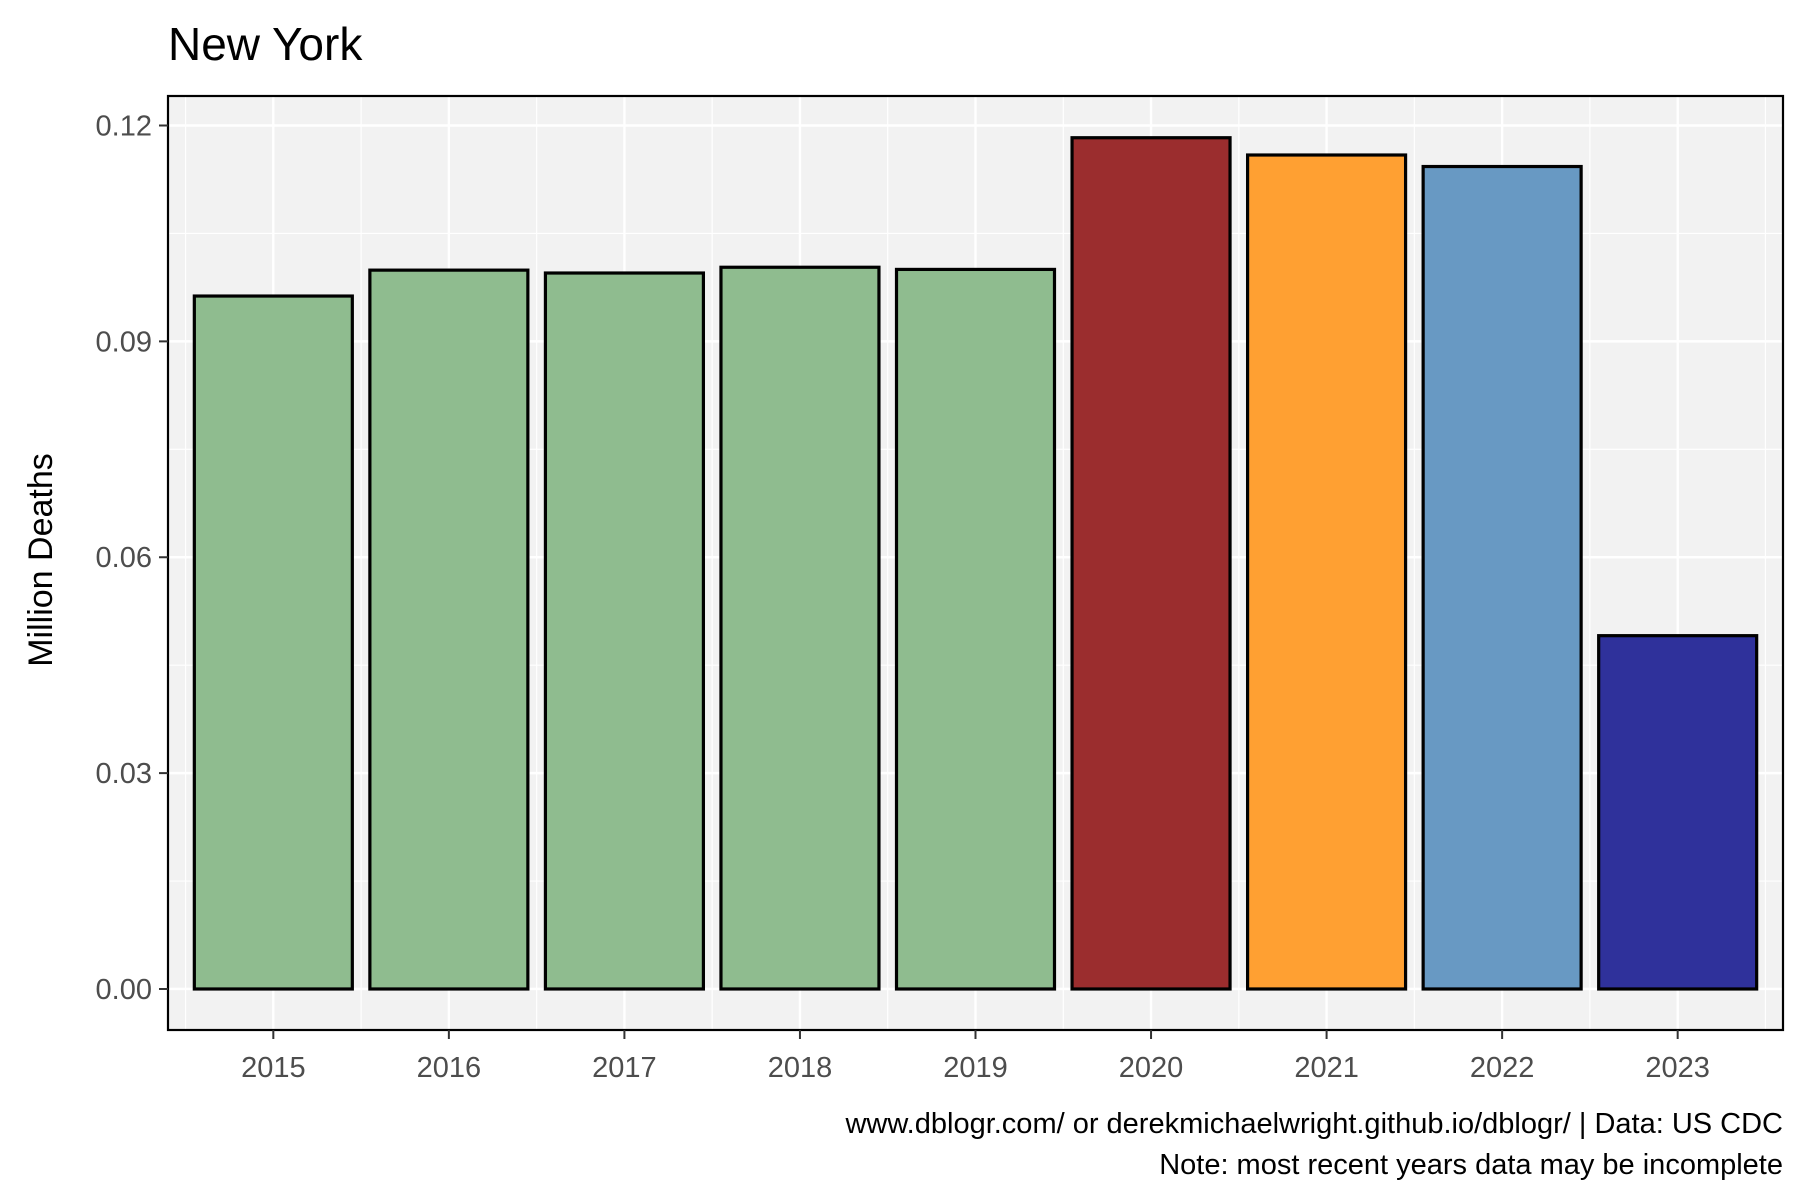 The height and width of the screenshot is (1200, 1800). I want to click on bar-2019, so click(975, 629).